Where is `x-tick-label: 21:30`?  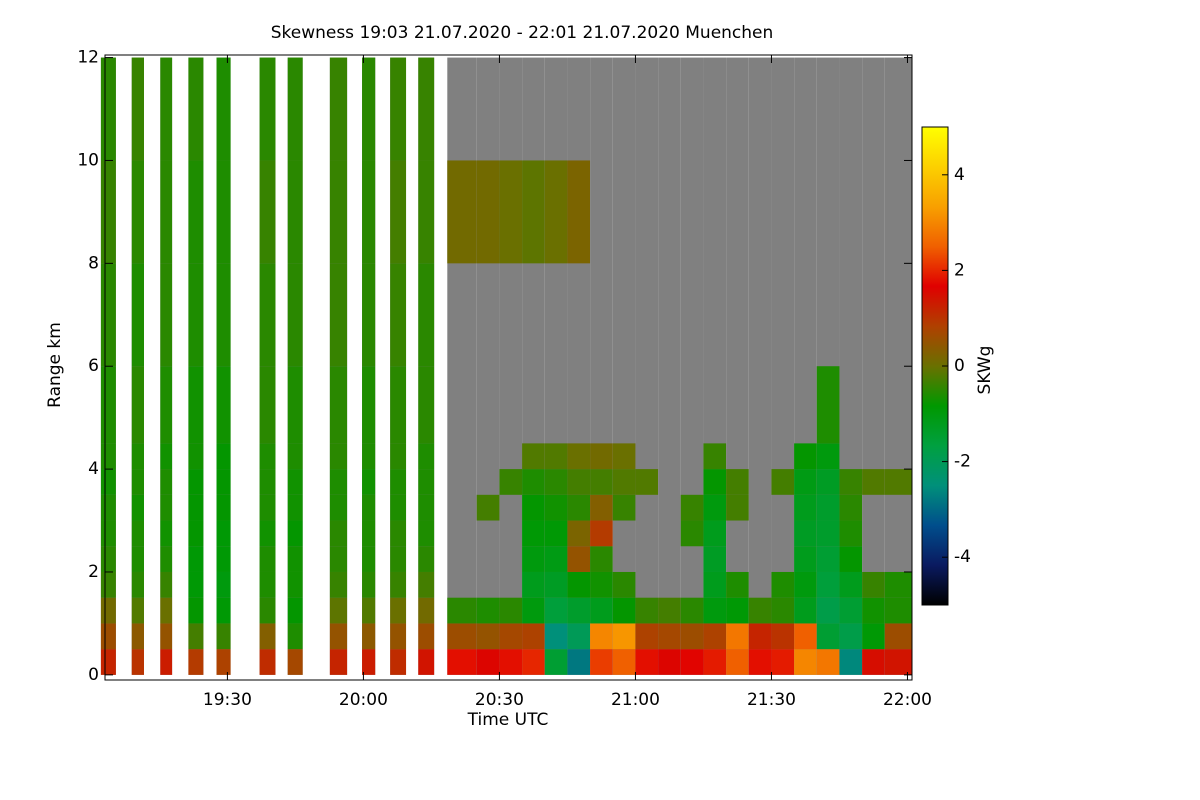 x-tick-label: 21:30 is located at coordinates (771, 700).